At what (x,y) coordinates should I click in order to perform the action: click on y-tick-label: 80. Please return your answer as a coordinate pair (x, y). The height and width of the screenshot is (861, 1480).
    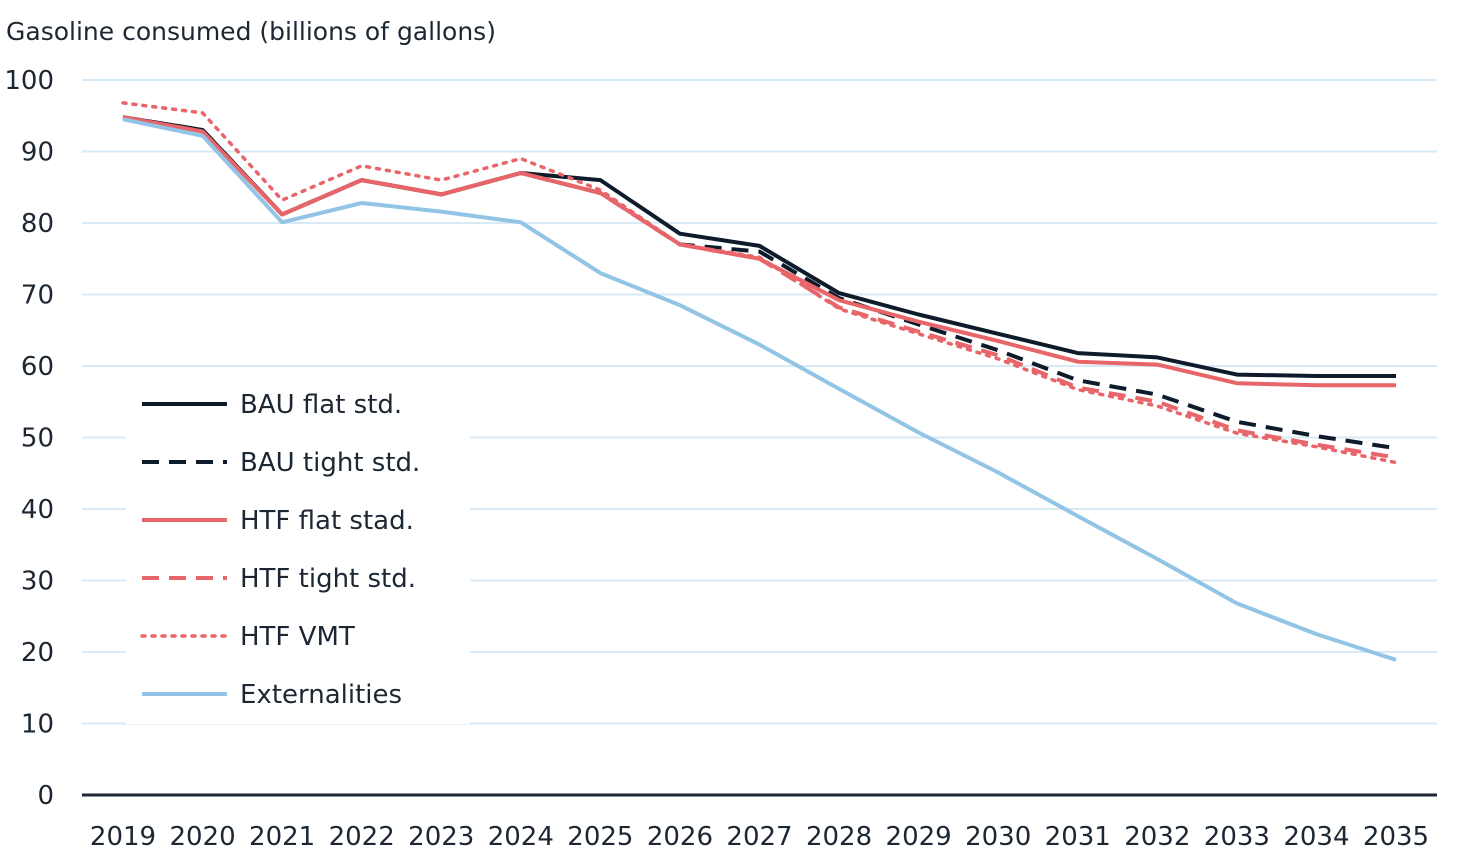
    Looking at the image, I should click on (37, 224).